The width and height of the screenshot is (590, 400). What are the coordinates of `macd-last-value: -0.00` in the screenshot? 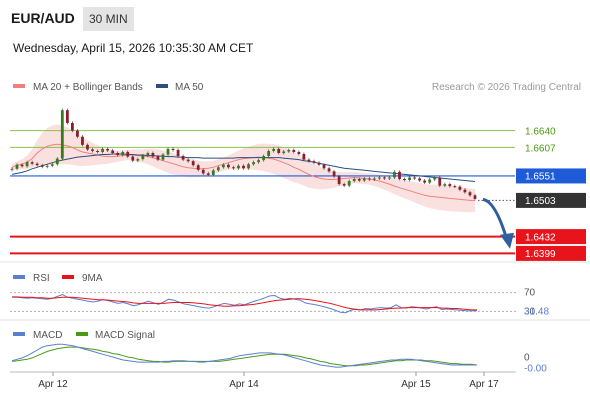 It's located at (535, 368).